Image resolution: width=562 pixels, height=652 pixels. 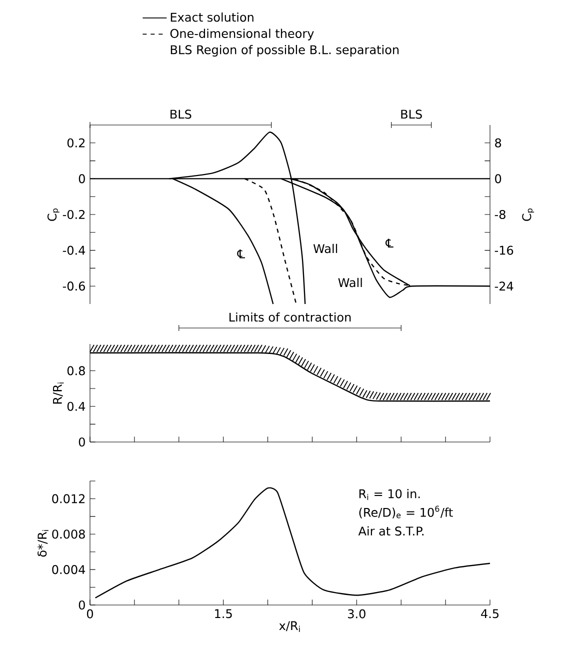 I want to click on x-tick-label: 0, so click(x=90, y=613).